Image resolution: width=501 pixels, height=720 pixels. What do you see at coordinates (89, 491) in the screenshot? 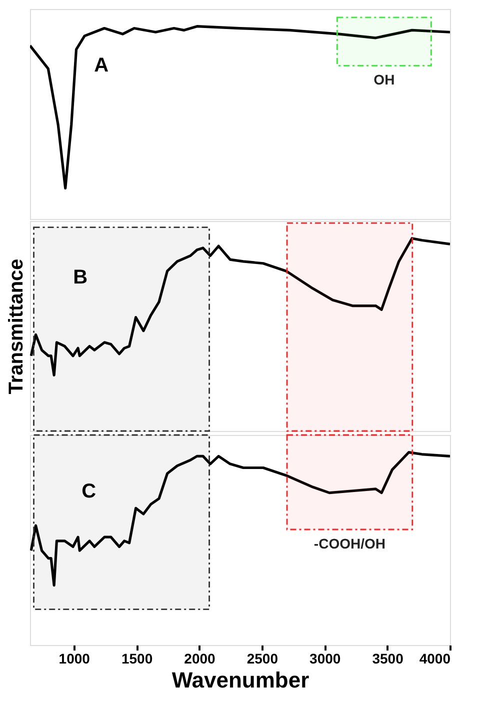
I see `annotation: C` at bounding box center [89, 491].